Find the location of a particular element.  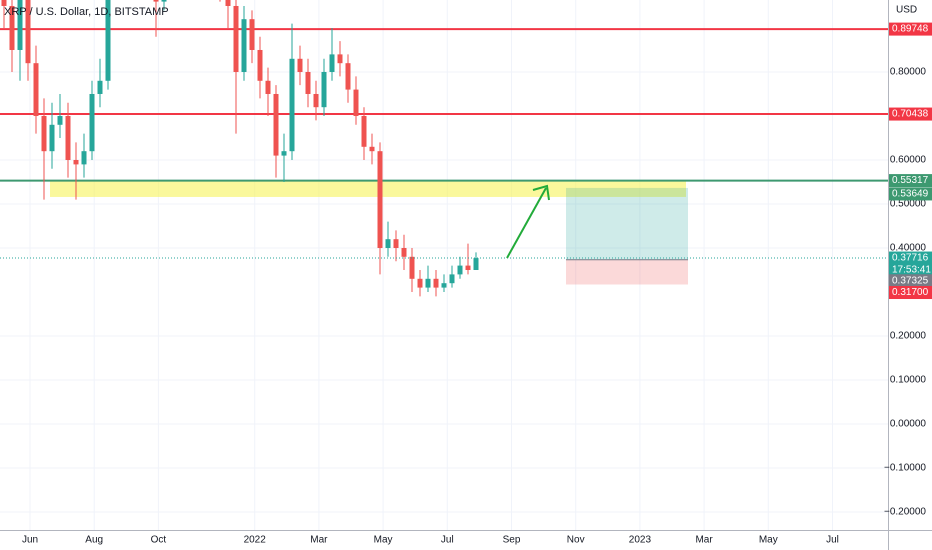

x-tick-label: Jun is located at coordinates (30, 540).